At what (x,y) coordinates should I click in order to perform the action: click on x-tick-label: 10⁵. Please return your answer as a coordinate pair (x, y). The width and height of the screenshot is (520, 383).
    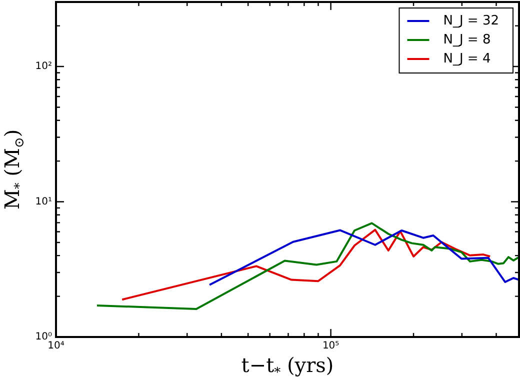
    Looking at the image, I should click on (331, 346).